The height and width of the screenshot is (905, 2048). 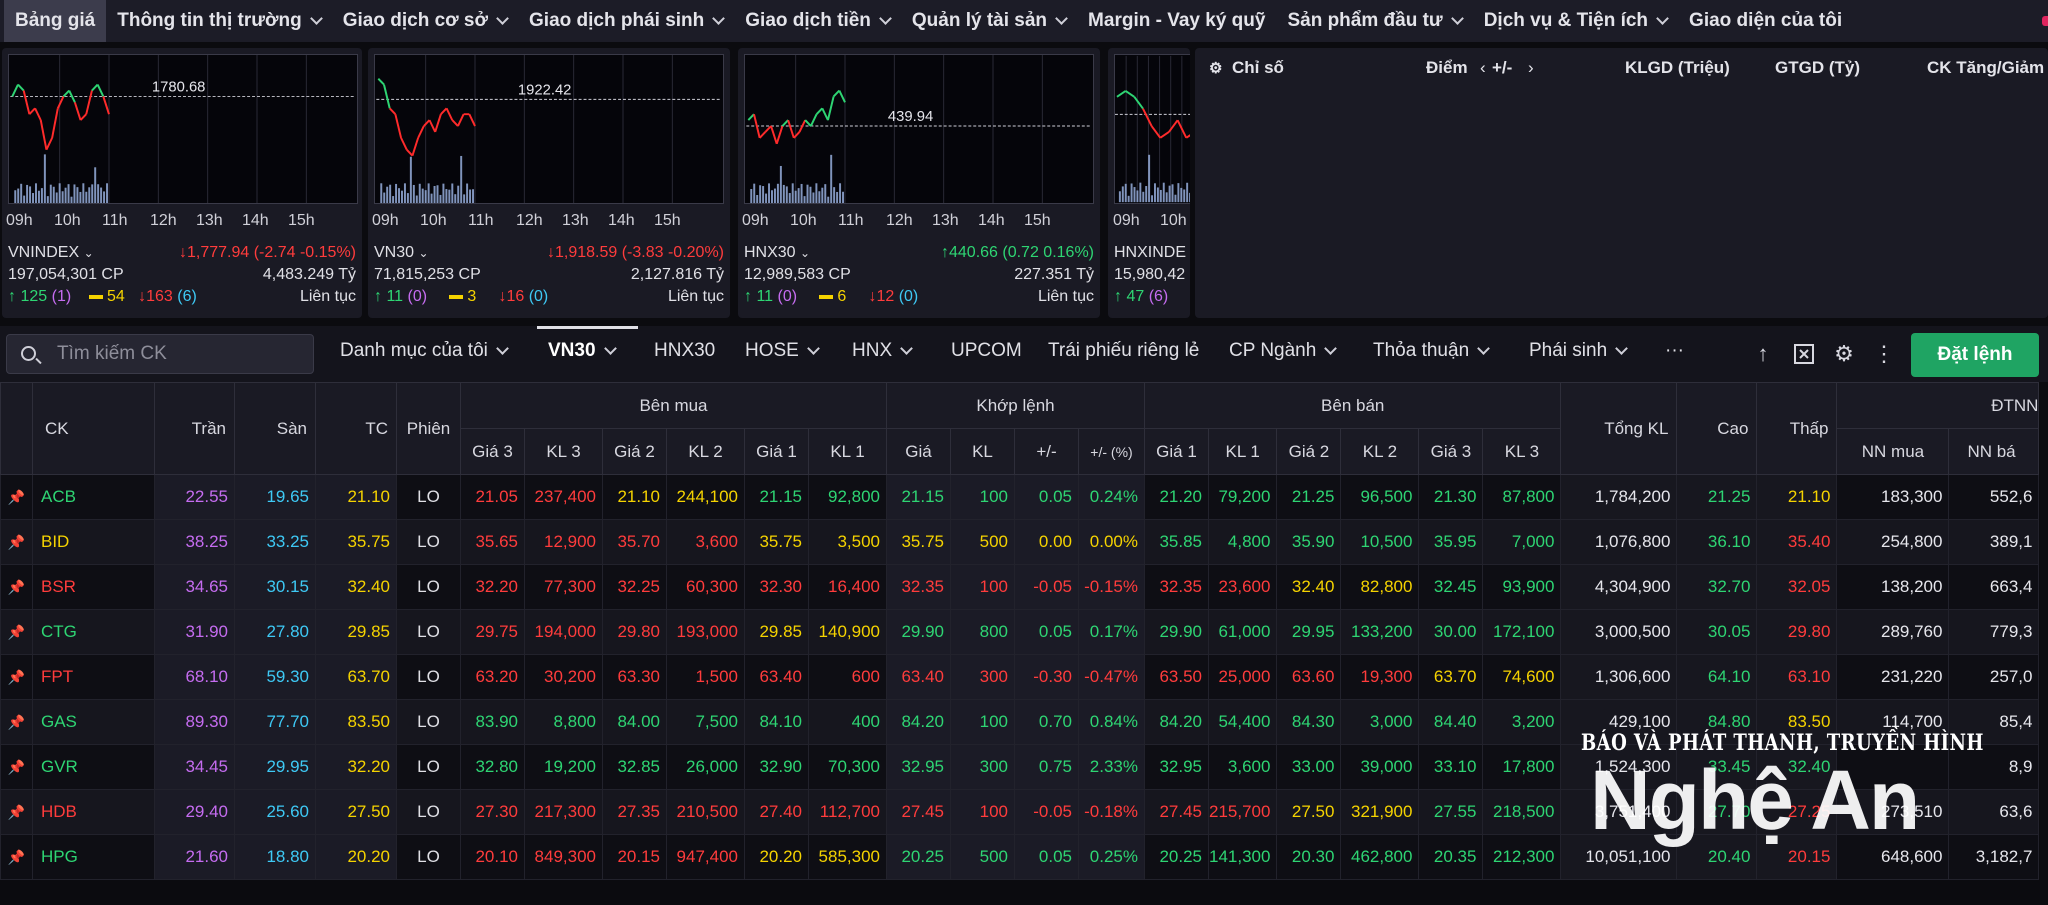 I want to click on search-box, so click(x=160, y=354).